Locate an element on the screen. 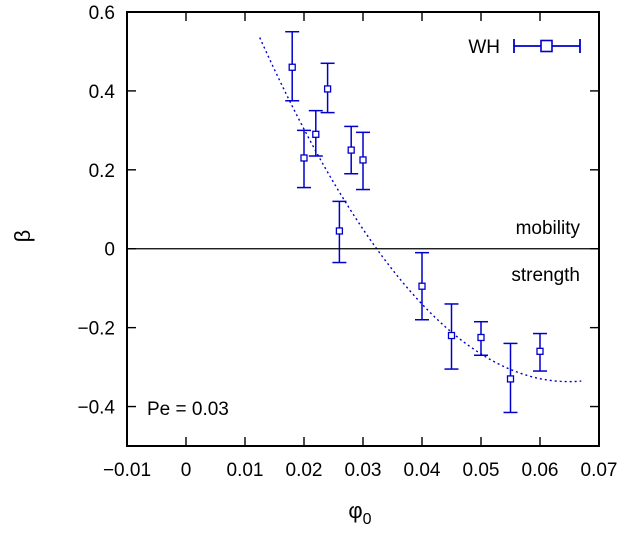  x-axis-label-symbol: φ is located at coordinates (355, 510).